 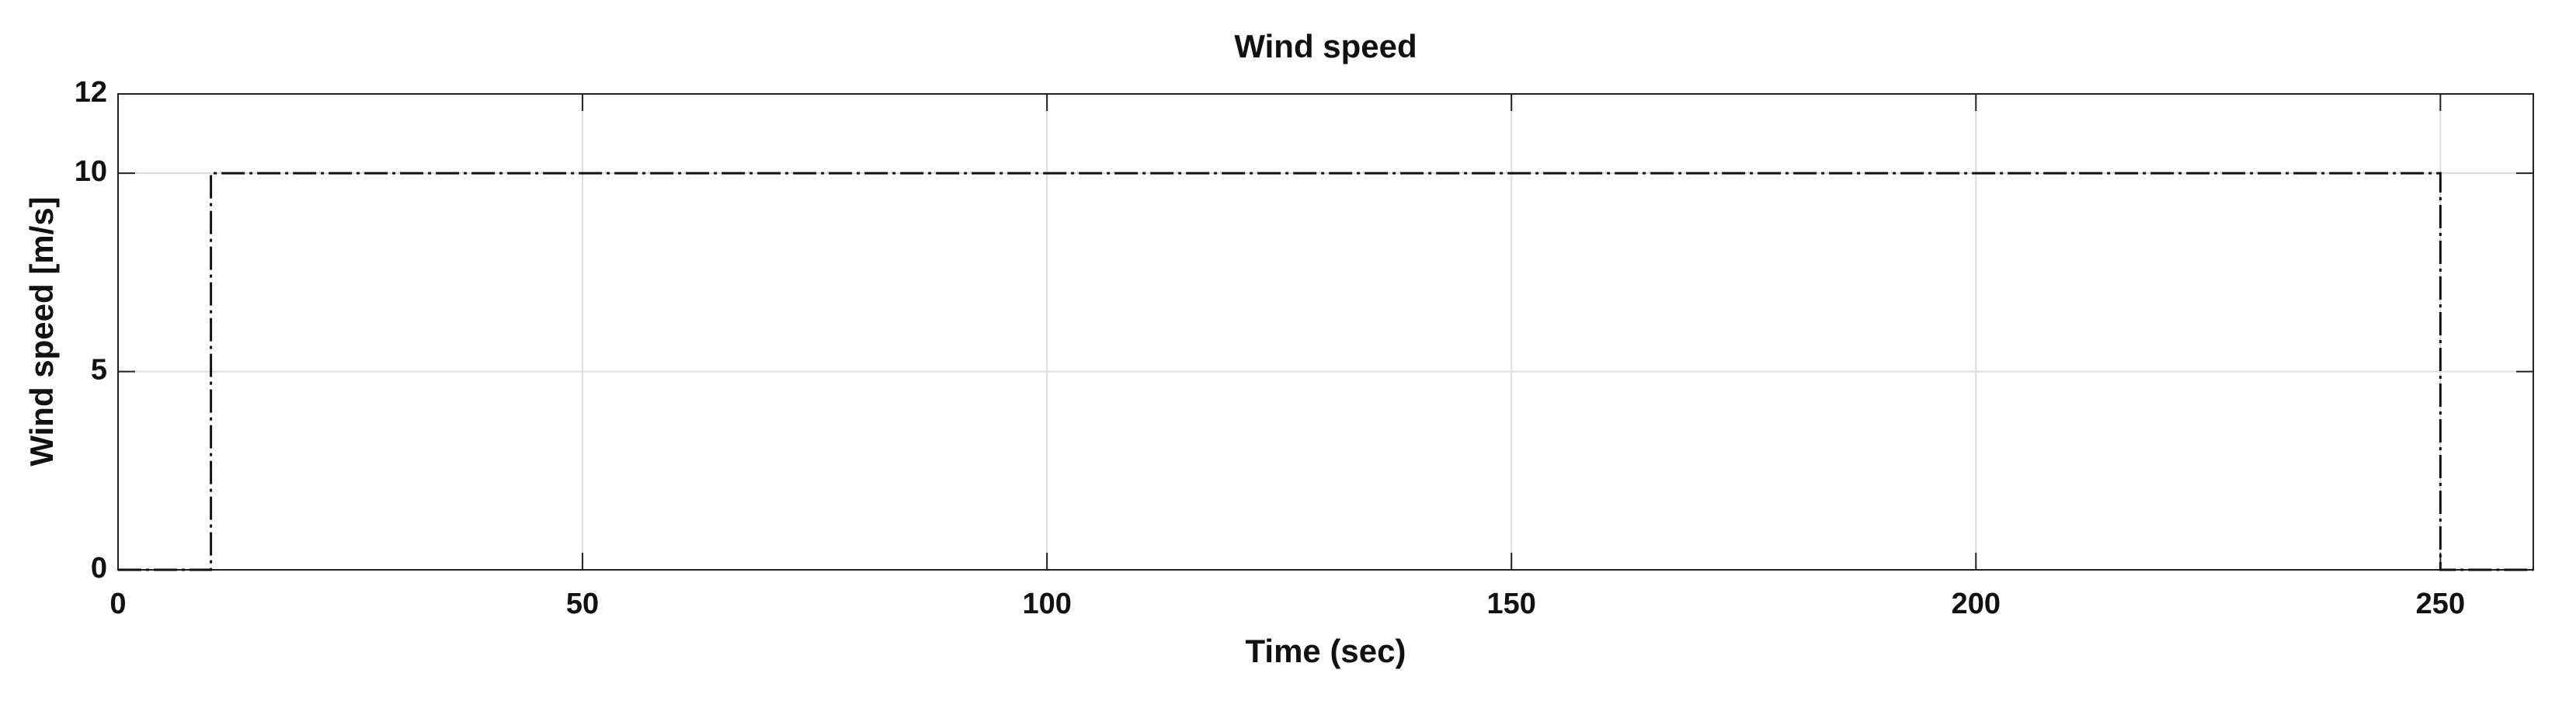 What do you see at coordinates (99, 370) in the screenshot?
I see `y-tick-label: 5` at bounding box center [99, 370].